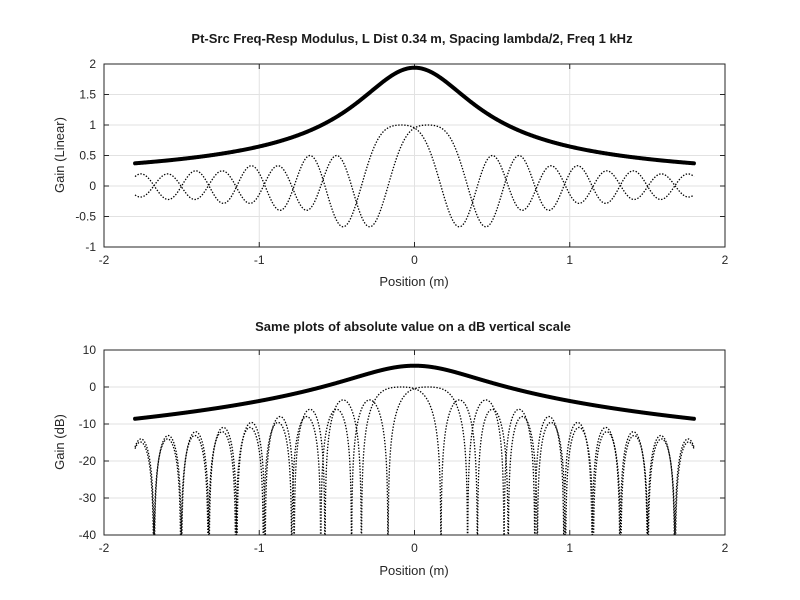 Image resolution: width=800 pixels, height=600 pixels. I want to click on y-tick-label: 1, so click(92, 125).